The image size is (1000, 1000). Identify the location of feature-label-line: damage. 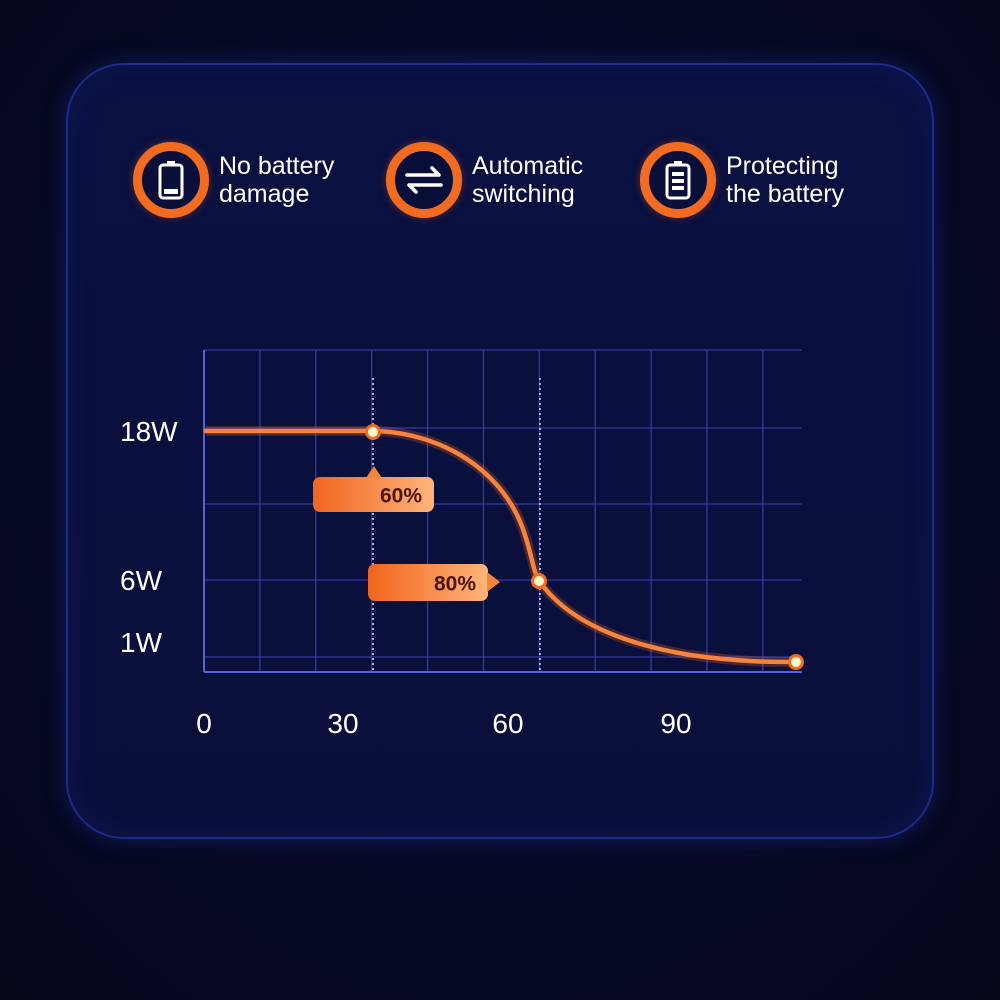
(264, 194).